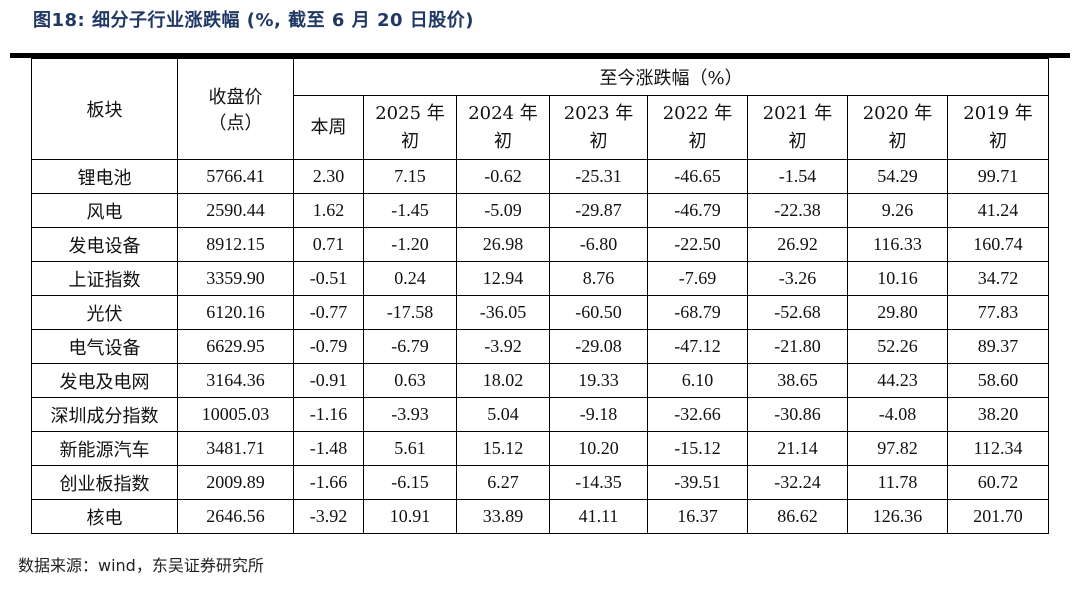 Image resolution: width=1080 pixels, height=589 pixels. Describe the element at coordinates (797, 380) in the screenshot. I see `cell-y2021: 38.65` at that location.